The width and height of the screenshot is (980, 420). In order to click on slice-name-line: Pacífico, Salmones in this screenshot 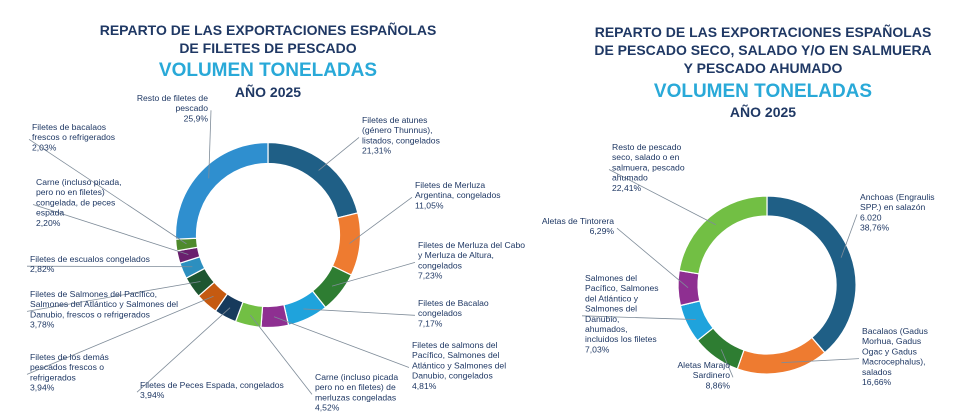, I will do `click(622, 288)`.